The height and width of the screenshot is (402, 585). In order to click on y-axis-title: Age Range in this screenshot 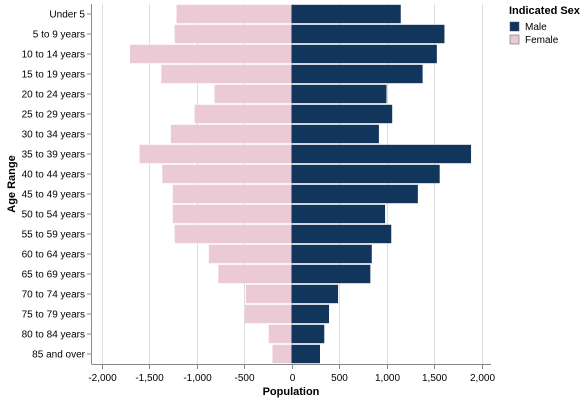, I will do `click(12, 183)`.